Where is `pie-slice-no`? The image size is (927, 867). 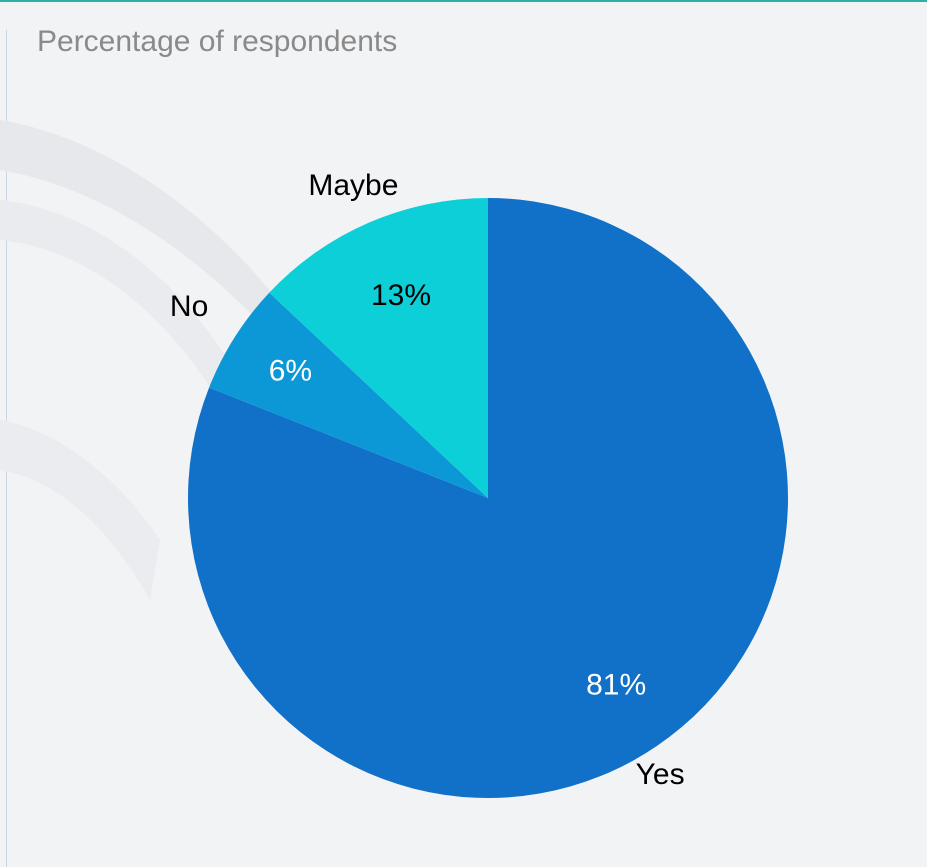 pie-slice-no is located at coordinates (348, 395).